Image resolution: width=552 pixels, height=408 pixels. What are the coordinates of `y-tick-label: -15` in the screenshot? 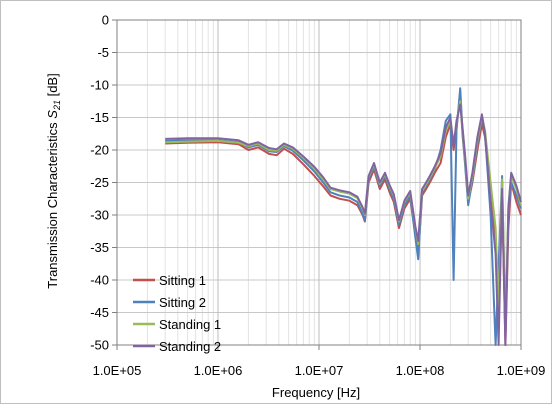 It's located at (99, 117).